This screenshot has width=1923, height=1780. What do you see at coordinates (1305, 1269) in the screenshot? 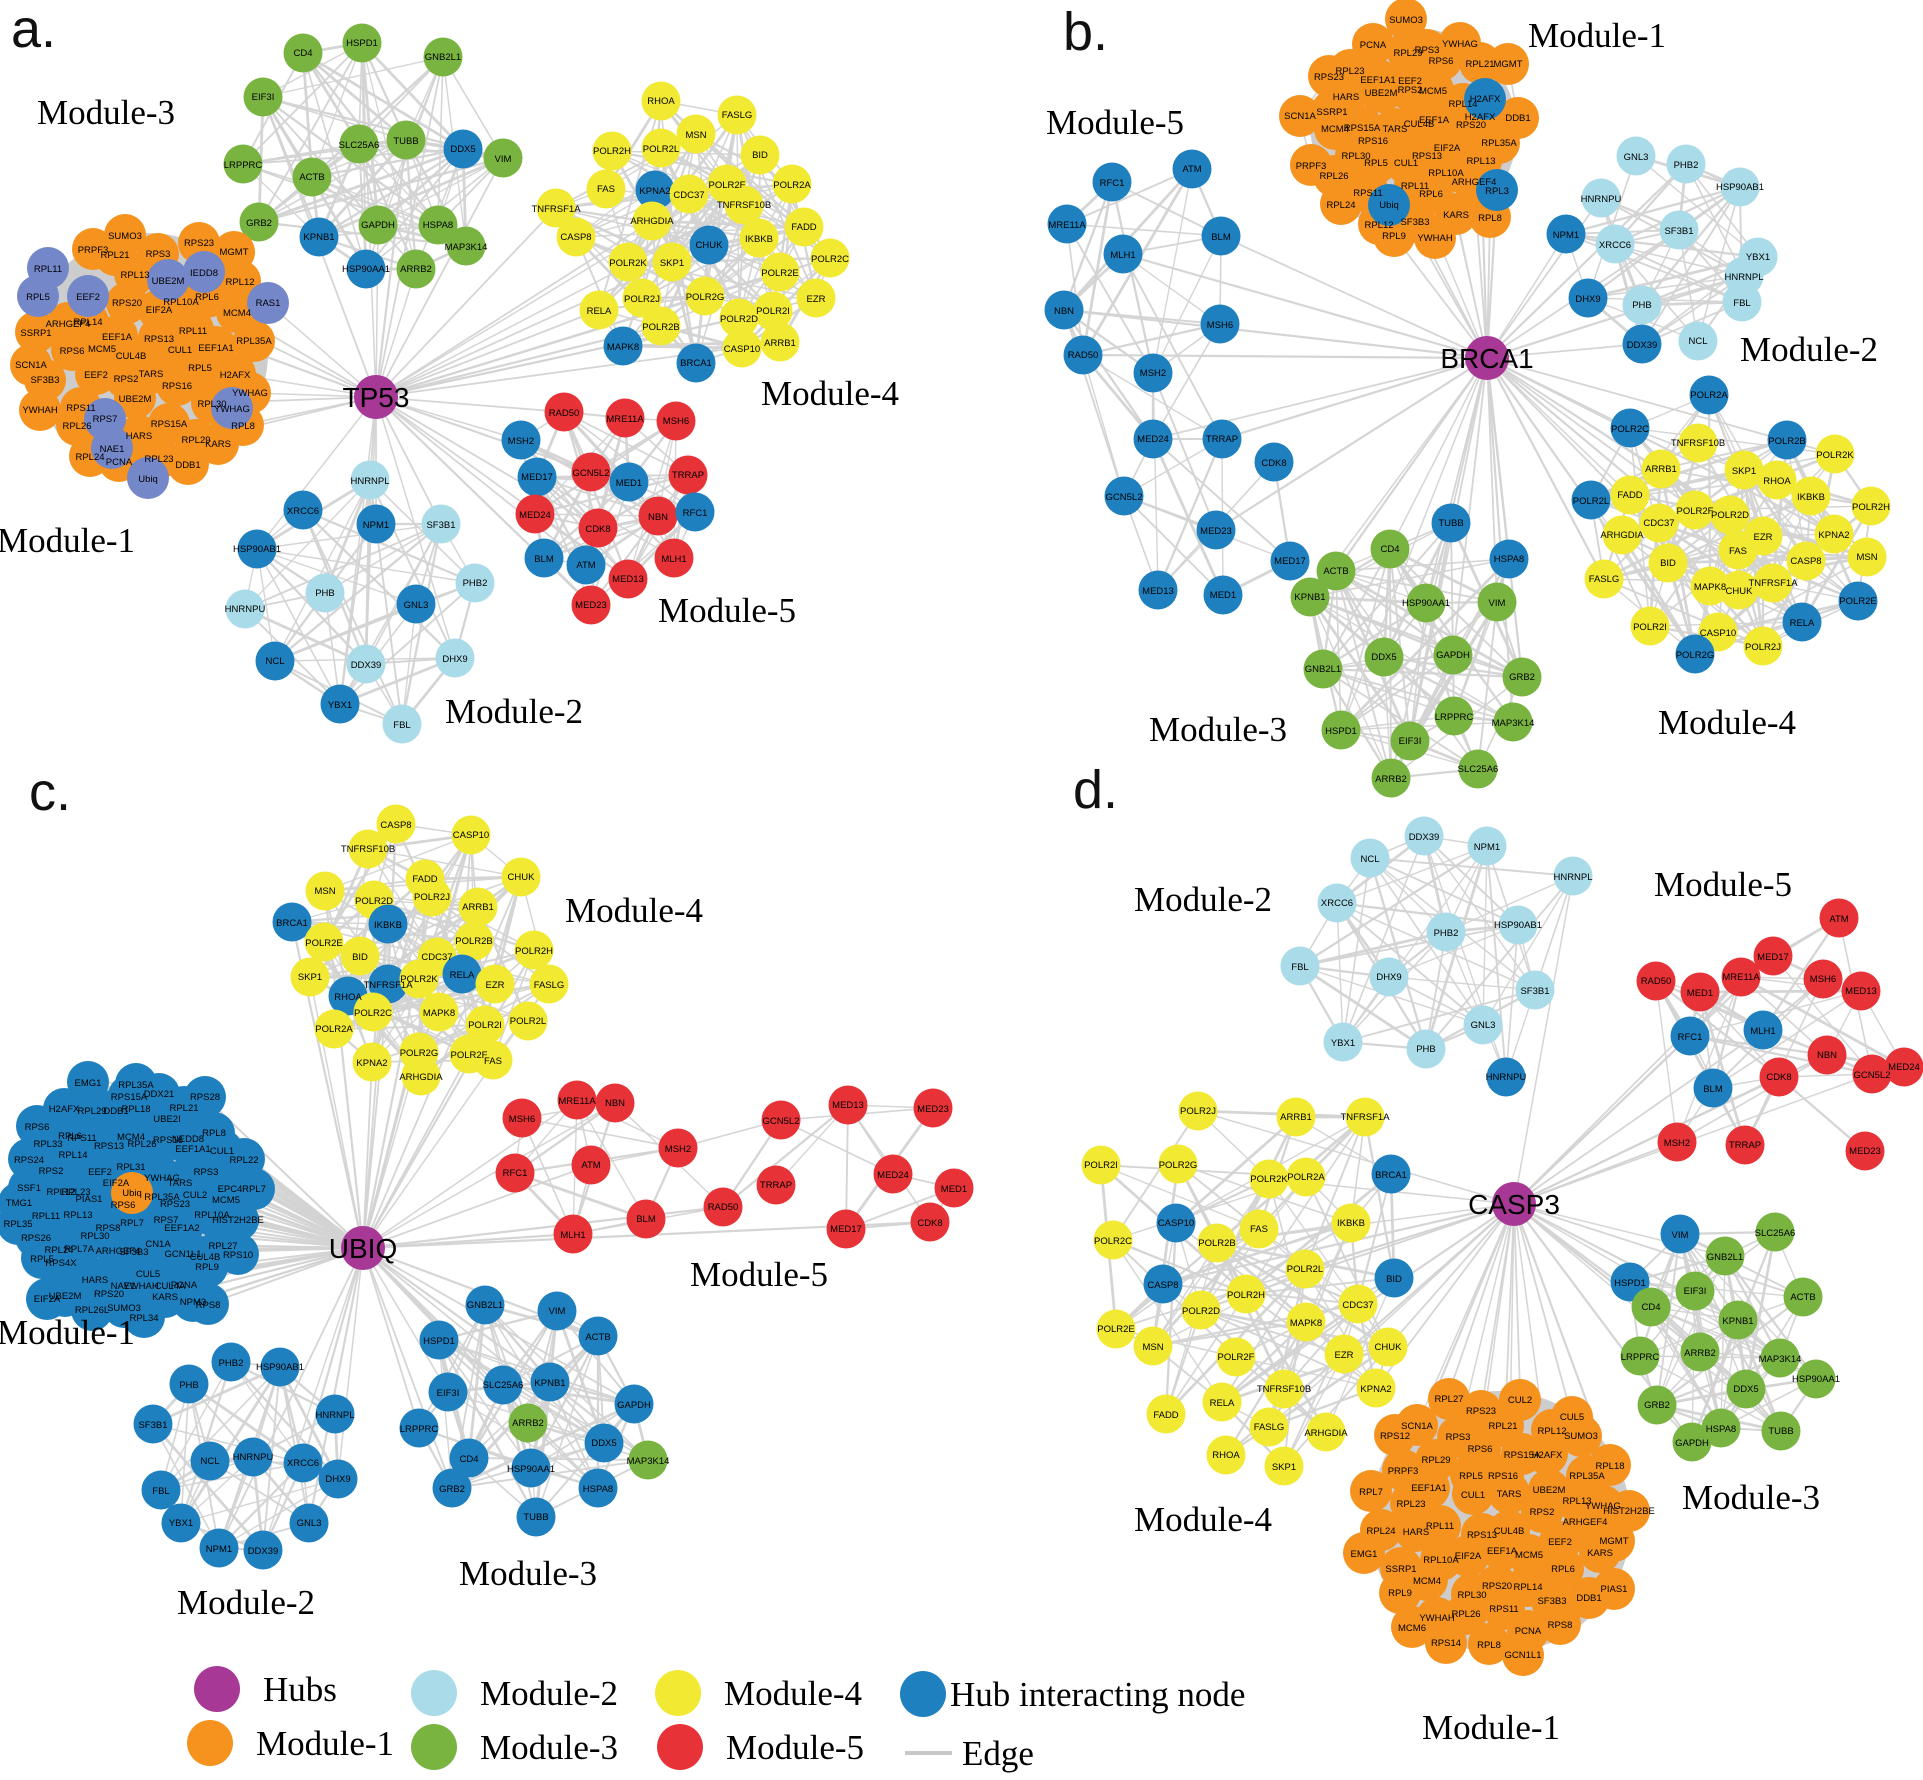
I see `svg-text: POLR2L` at bounding box center [1305, 1269].